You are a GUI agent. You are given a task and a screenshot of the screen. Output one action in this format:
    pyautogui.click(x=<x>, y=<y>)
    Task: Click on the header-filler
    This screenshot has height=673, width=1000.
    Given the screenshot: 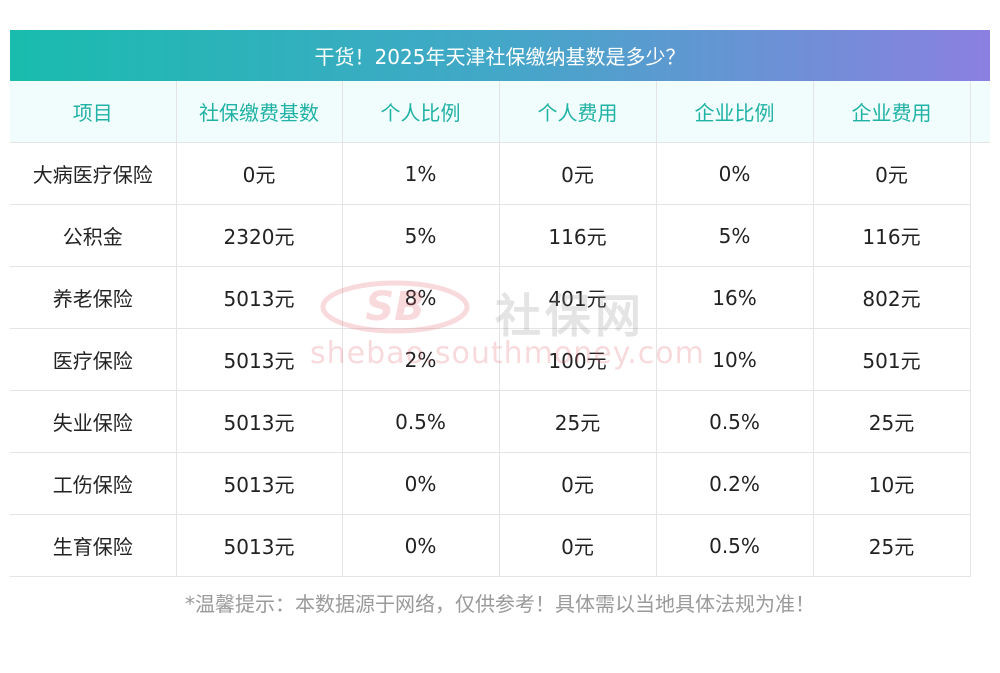 What is the action you would take?
    pyautogui.click(x=980, y=112)
    